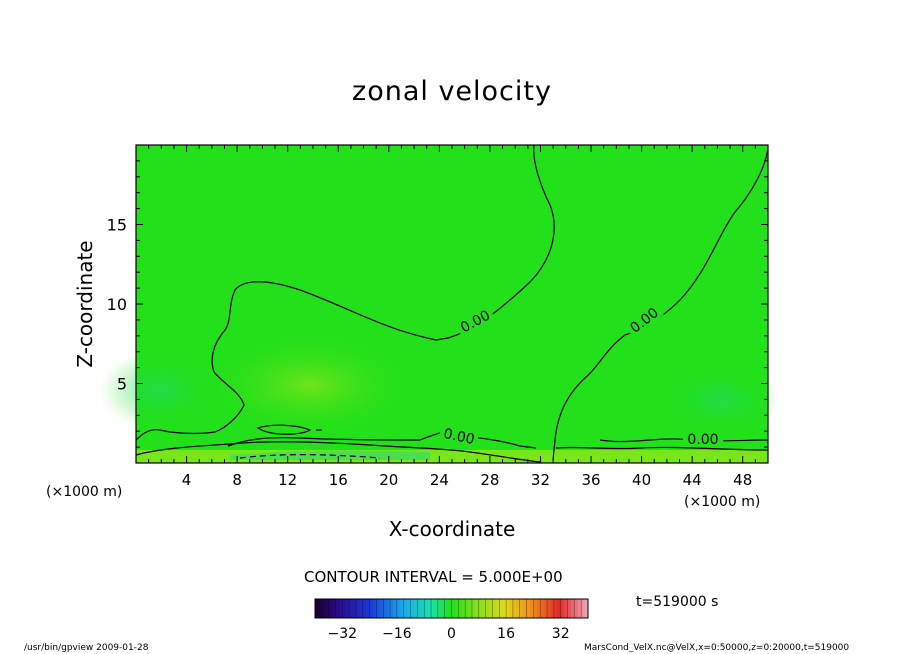  I want to click on colorbar-frame, so click(451, 608).